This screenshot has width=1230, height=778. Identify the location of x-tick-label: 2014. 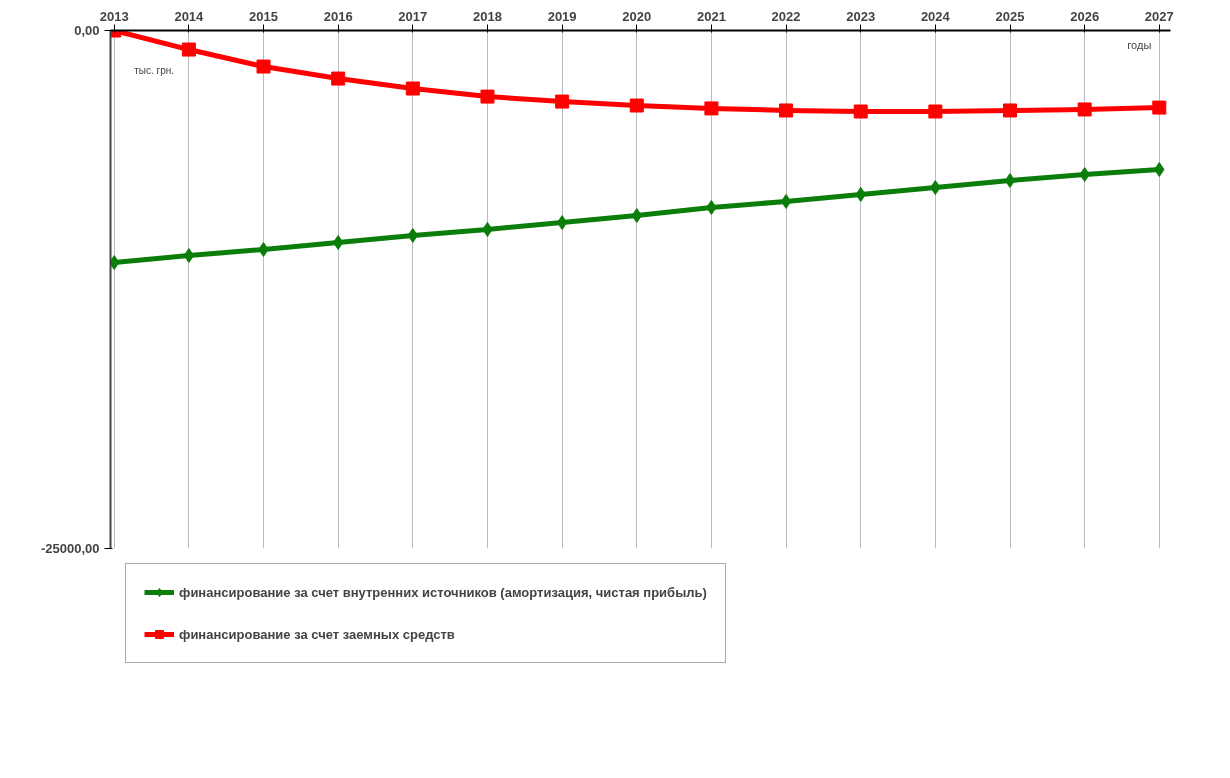
(189, 16).